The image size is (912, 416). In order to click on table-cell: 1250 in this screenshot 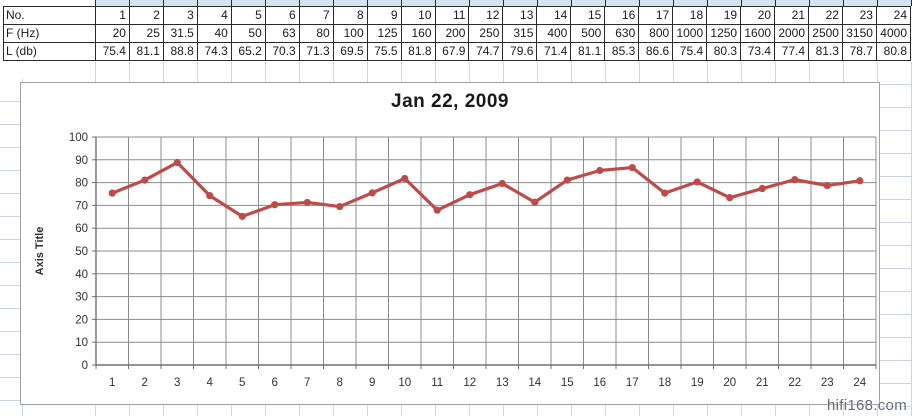, I will do `click(724, 33)`.